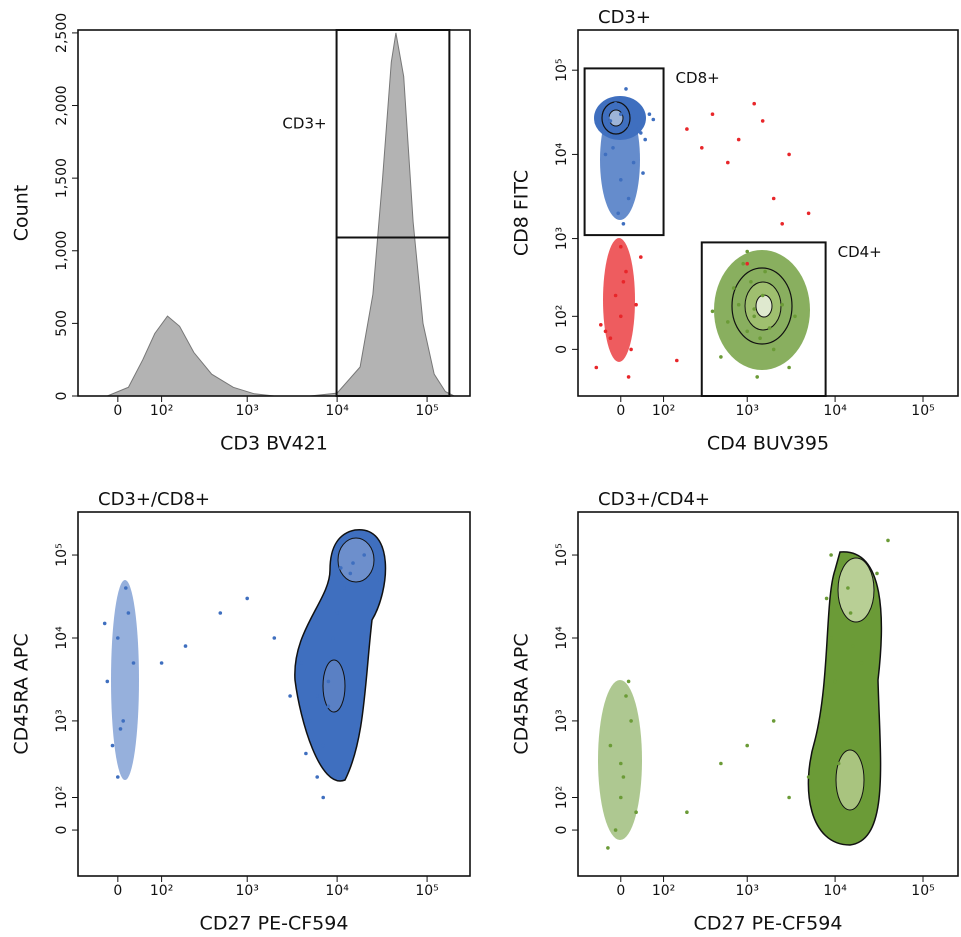 This screenshot has height=937, width=961. I want to click on x-axis-title: CD4 BUV395, so click(768, 444).